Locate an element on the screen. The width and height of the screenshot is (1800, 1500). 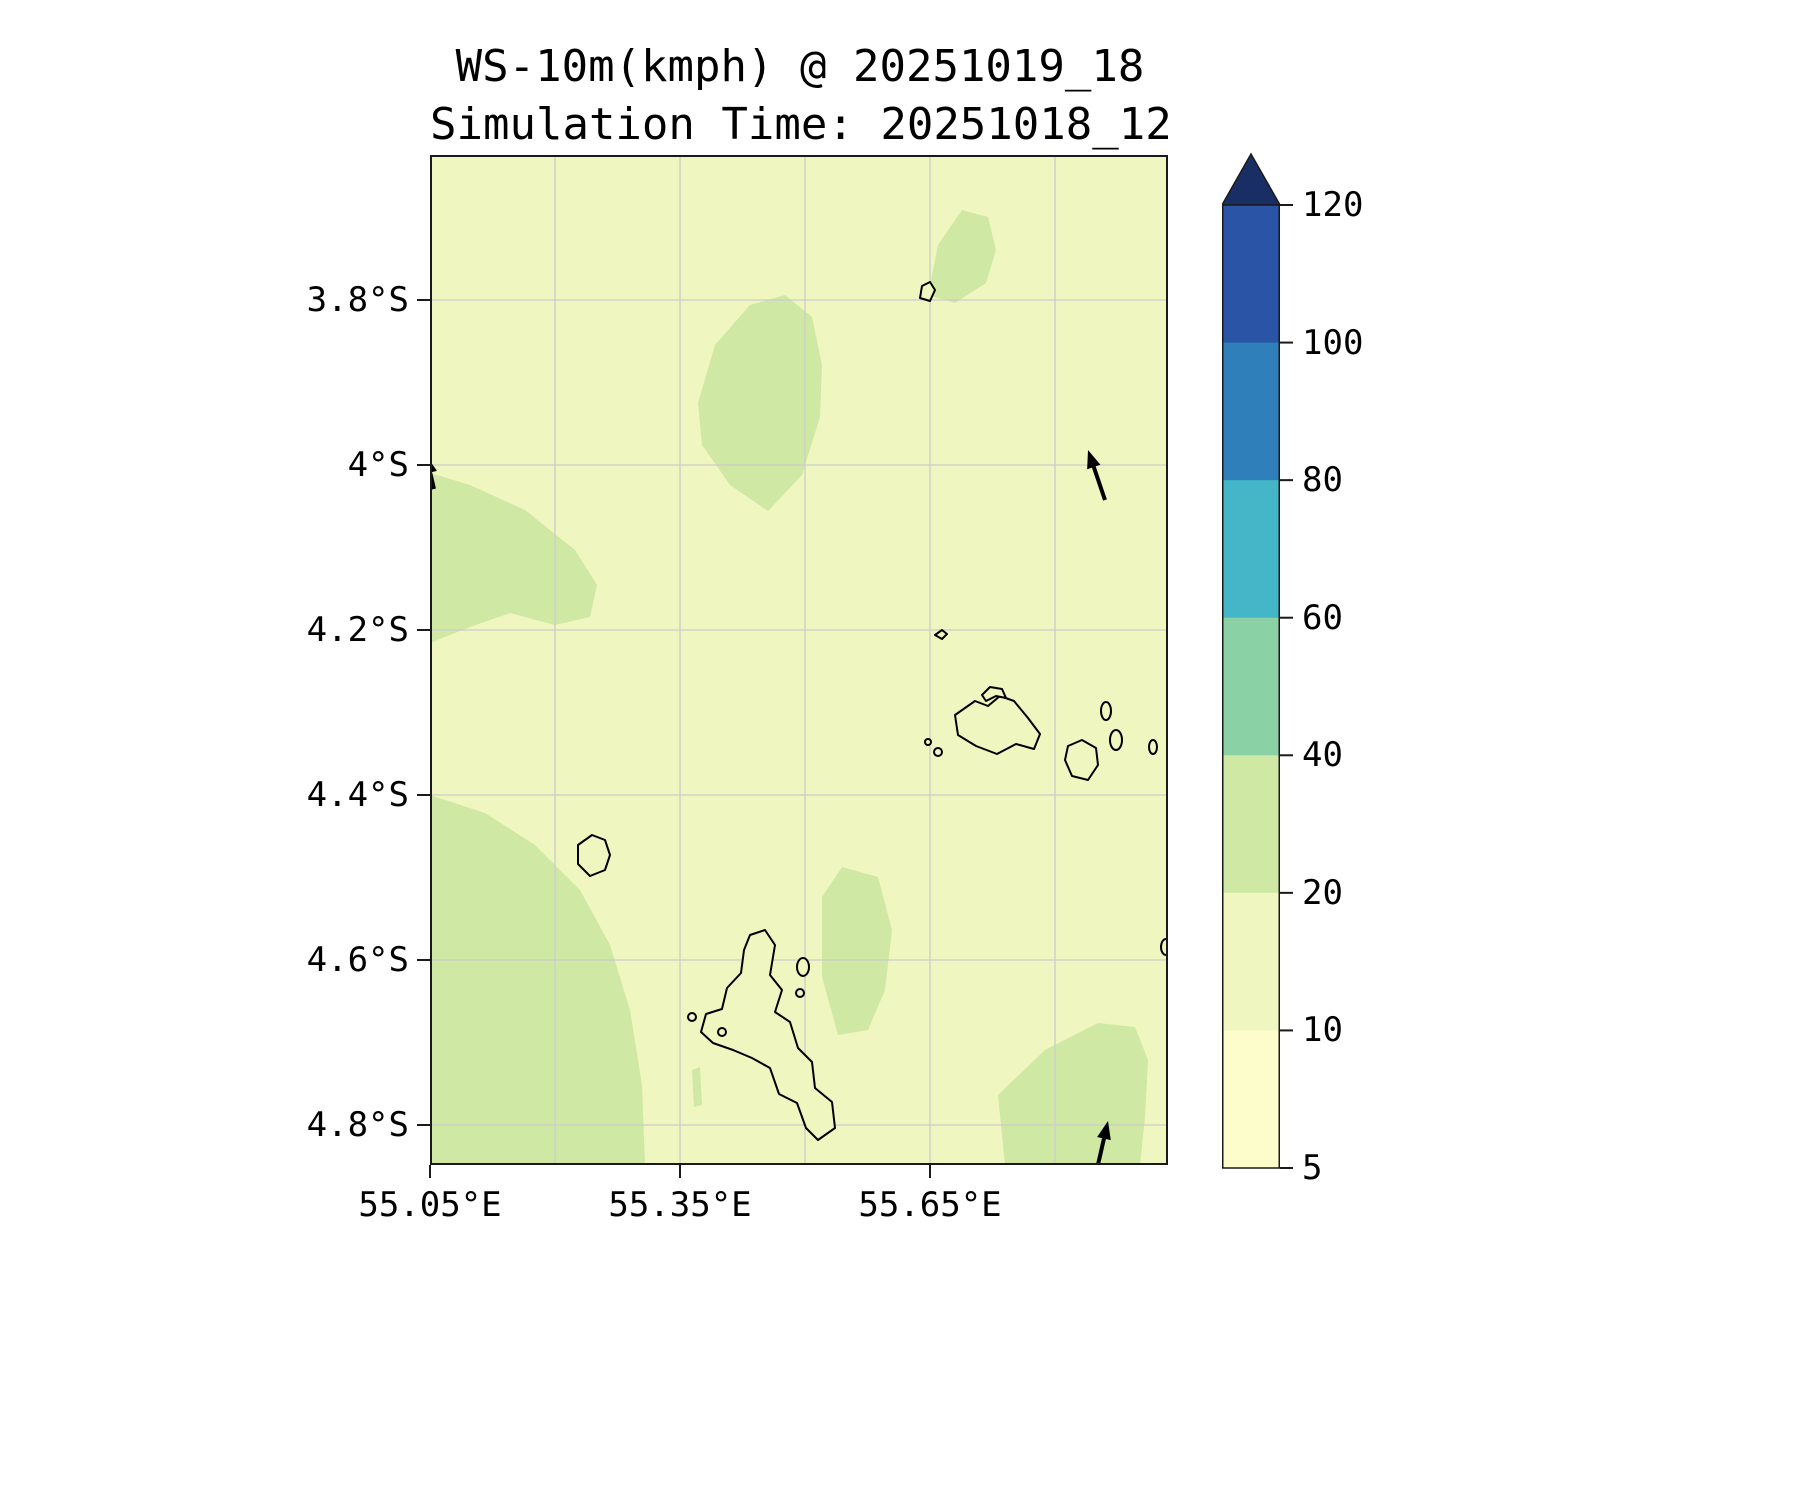
y-tick-label: 4.6°S is located at coordinates (357, 960).